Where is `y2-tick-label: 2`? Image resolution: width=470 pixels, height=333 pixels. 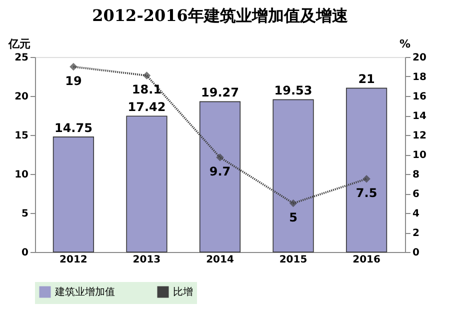
y2-tick-label: 2 is located at coordinates (416, 233).